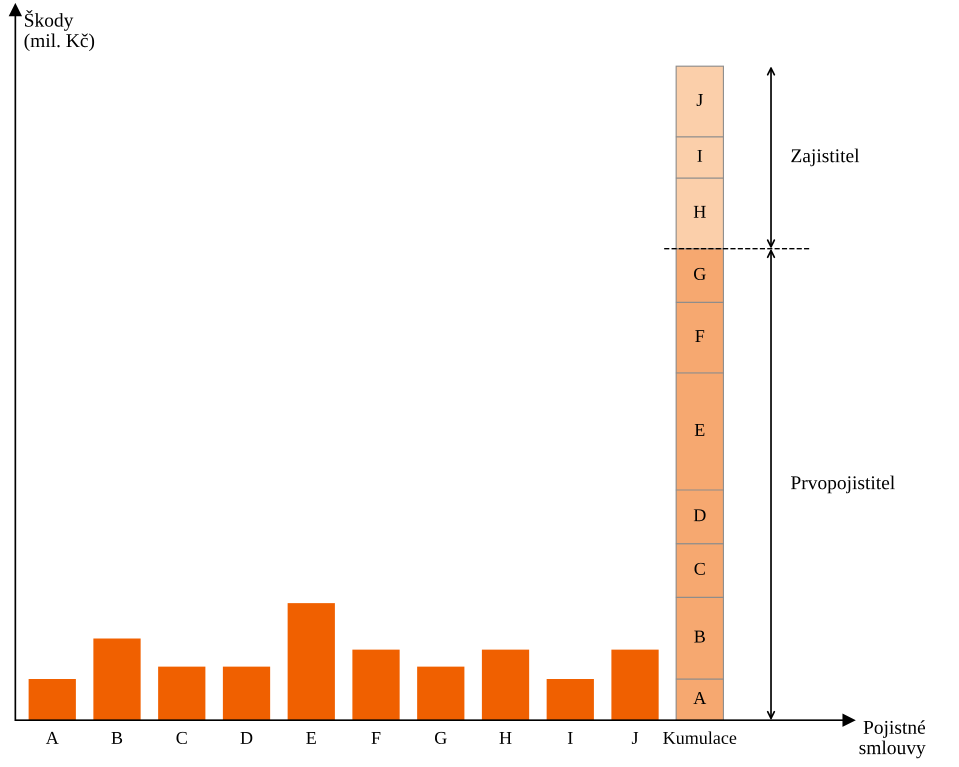 This screenshot has width=959, height=767. Describe the element at coordinates (506, 738) in the screenshot. I see `x-tick-label: H` at that location.